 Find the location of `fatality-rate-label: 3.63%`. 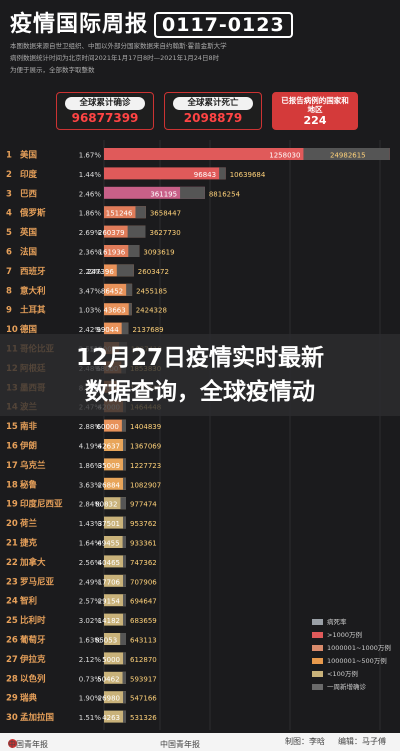

fatality-rate-label: 3.63% is located at coordinates (90, 485).